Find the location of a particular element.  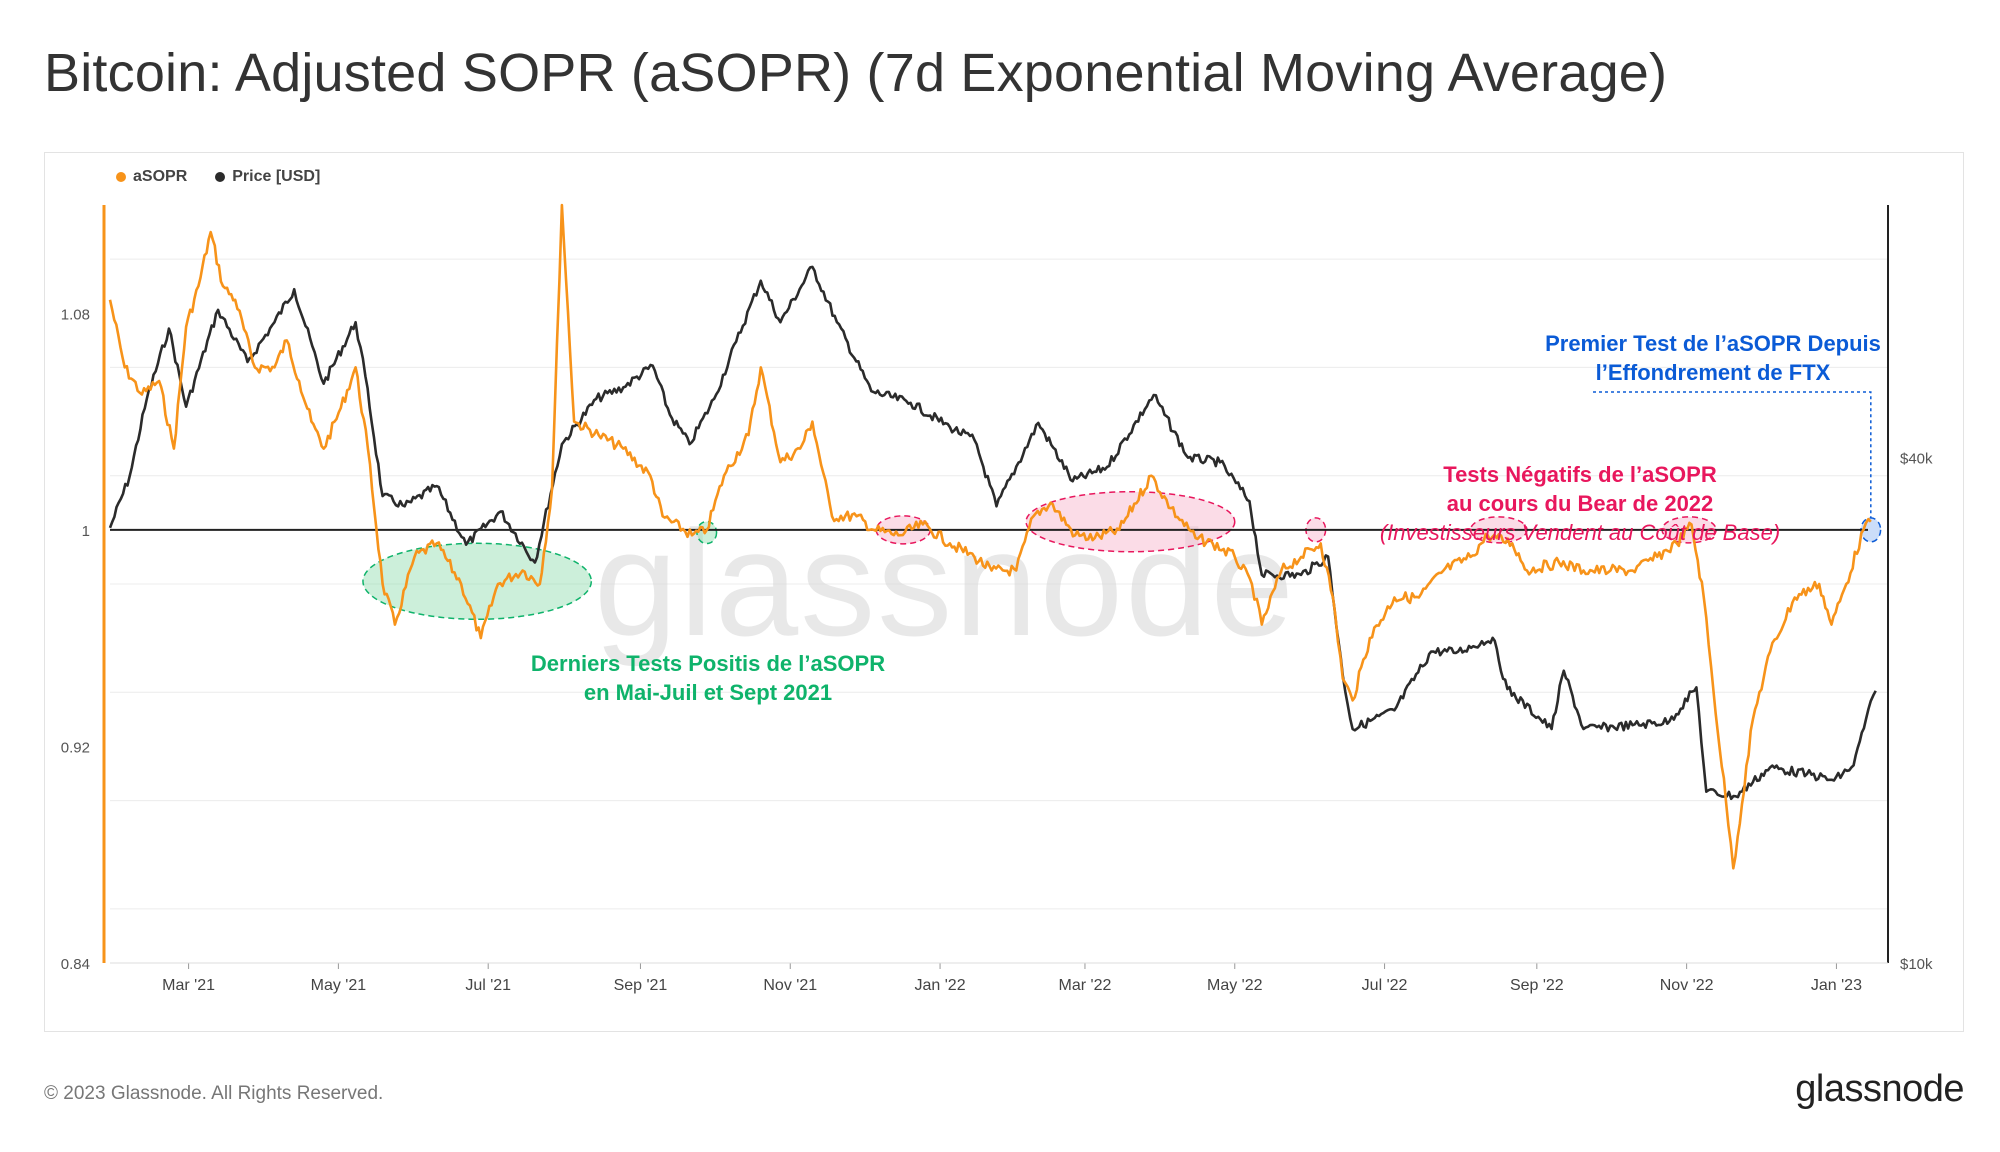

annotation-negative-line3: (Investisseurs Vendent au Coût de Base) is located at coordinates (1580, 532).